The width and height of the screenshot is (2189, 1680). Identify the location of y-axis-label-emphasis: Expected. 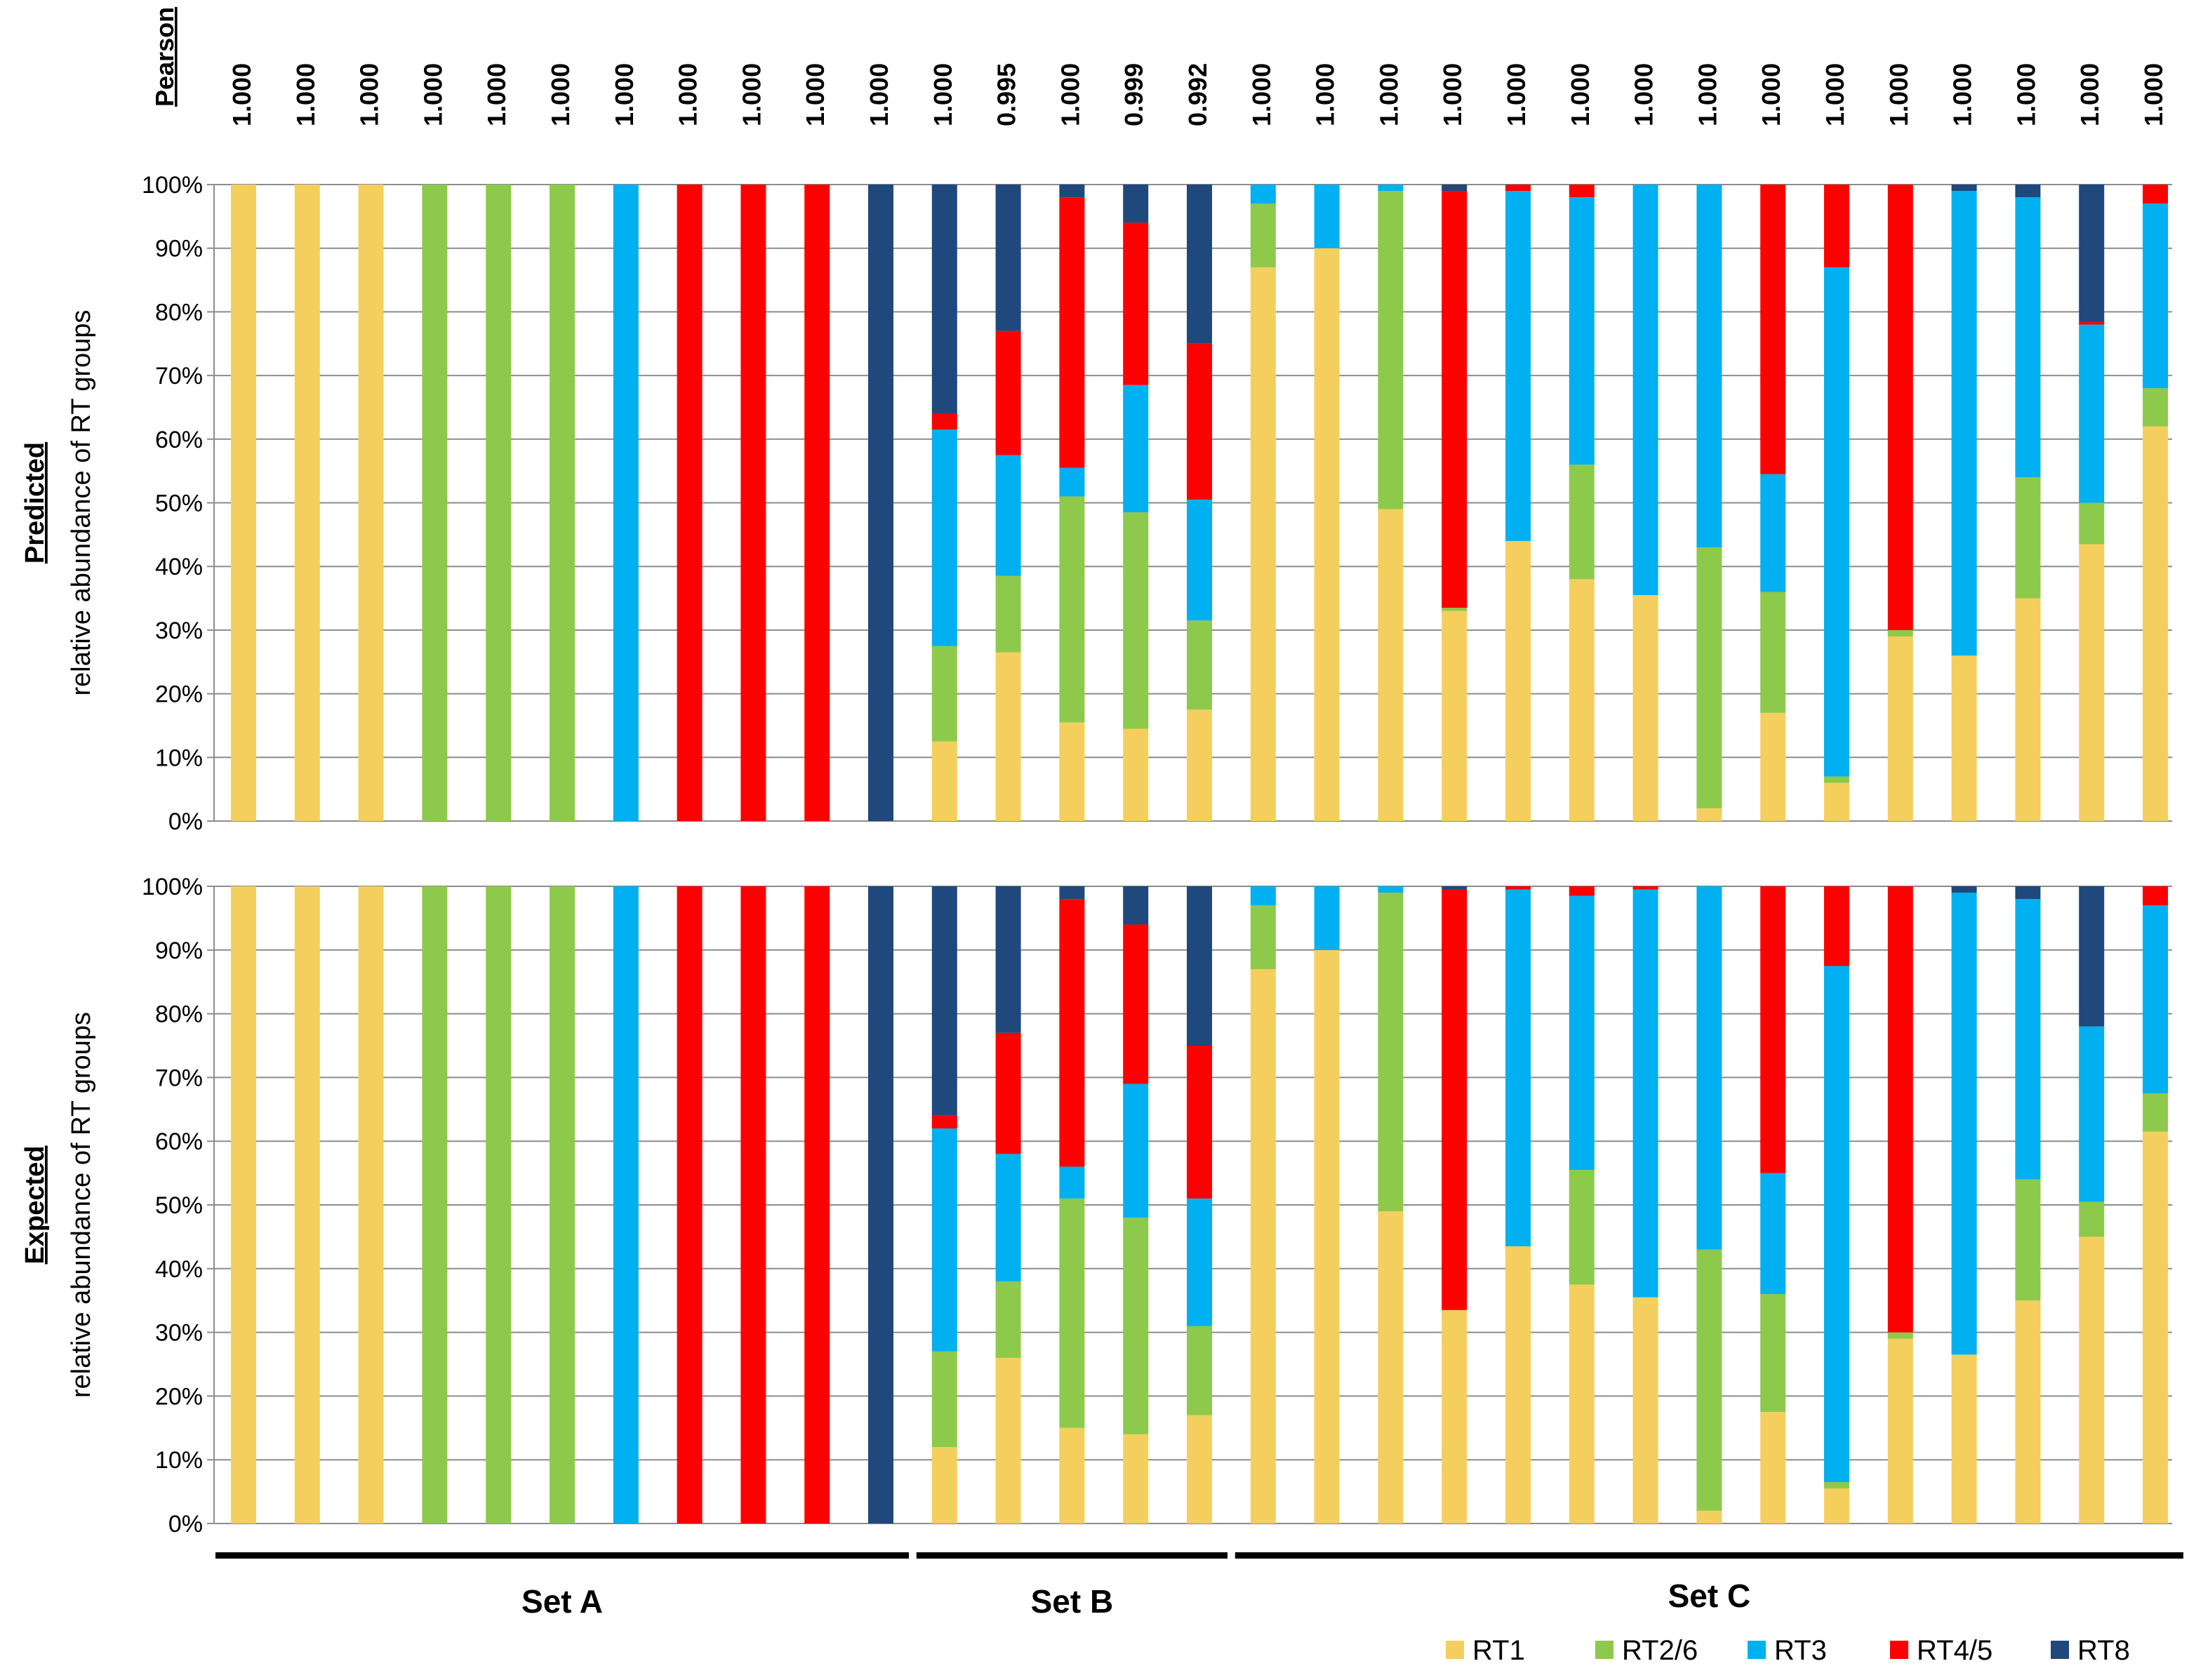
(35, 1205).